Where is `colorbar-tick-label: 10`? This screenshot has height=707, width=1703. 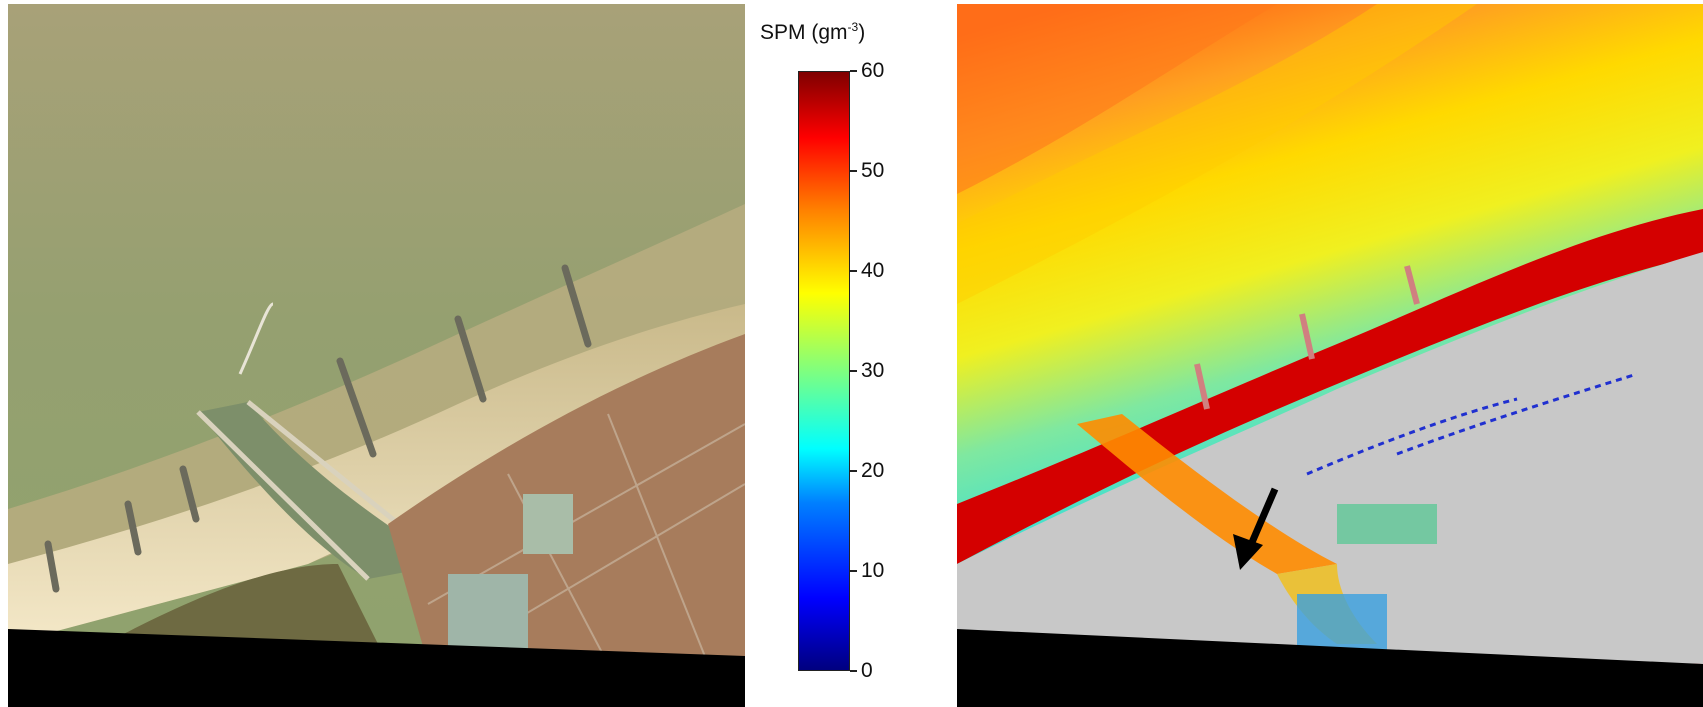
colorbar-tick-label: 10 is located at coordinates (873, 570).